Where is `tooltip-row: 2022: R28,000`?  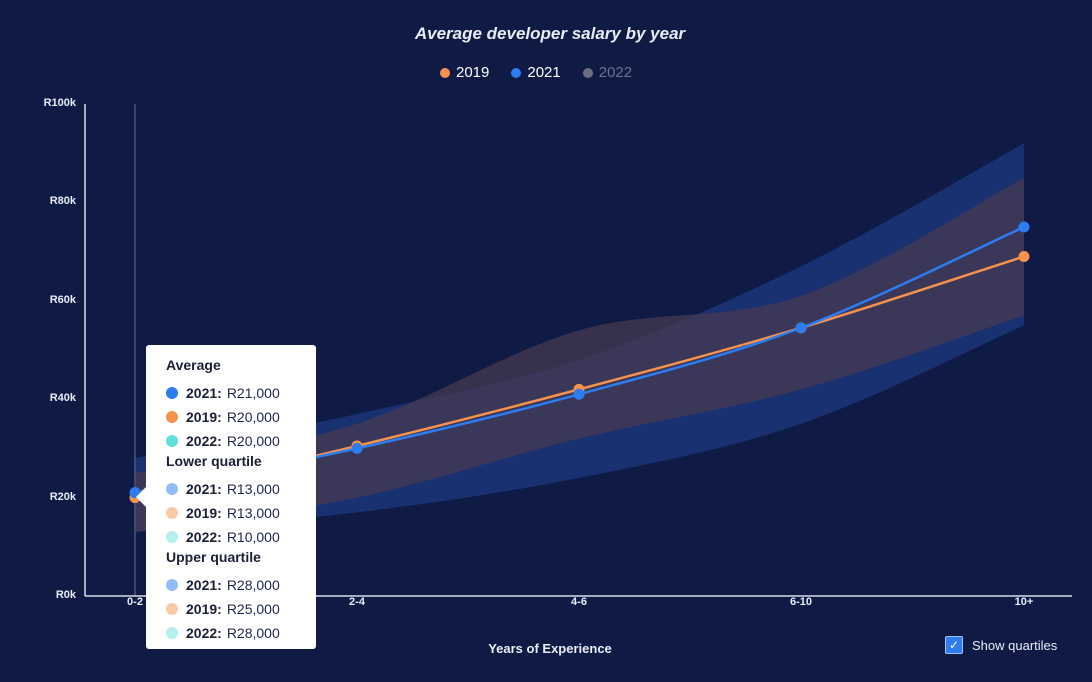 tooltip-row: 2022: R28,000 is located at coordinates (241, 633).